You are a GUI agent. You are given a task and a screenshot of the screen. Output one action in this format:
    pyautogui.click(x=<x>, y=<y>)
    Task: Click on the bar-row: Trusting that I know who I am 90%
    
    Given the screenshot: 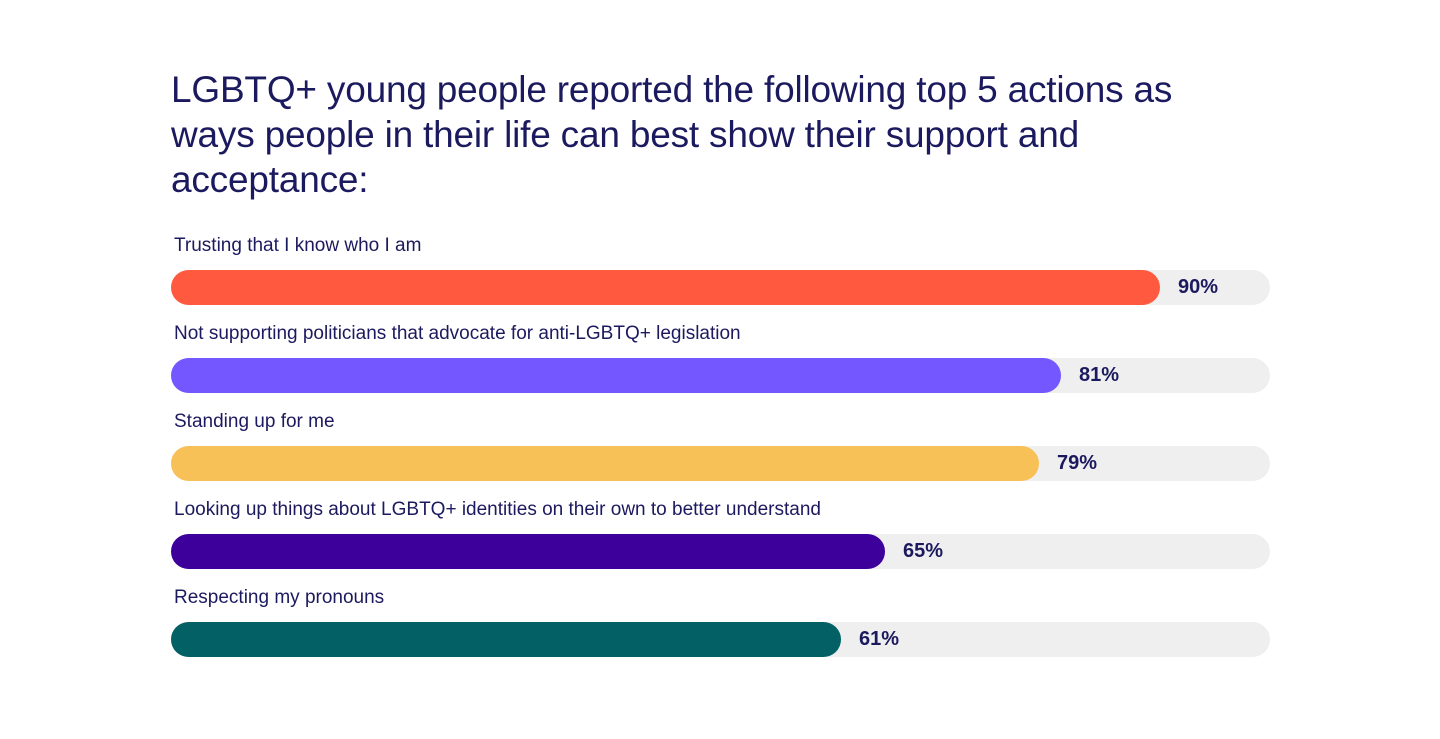 What is the action you would take?
    pyautogui.click(x=720, y=278)
    